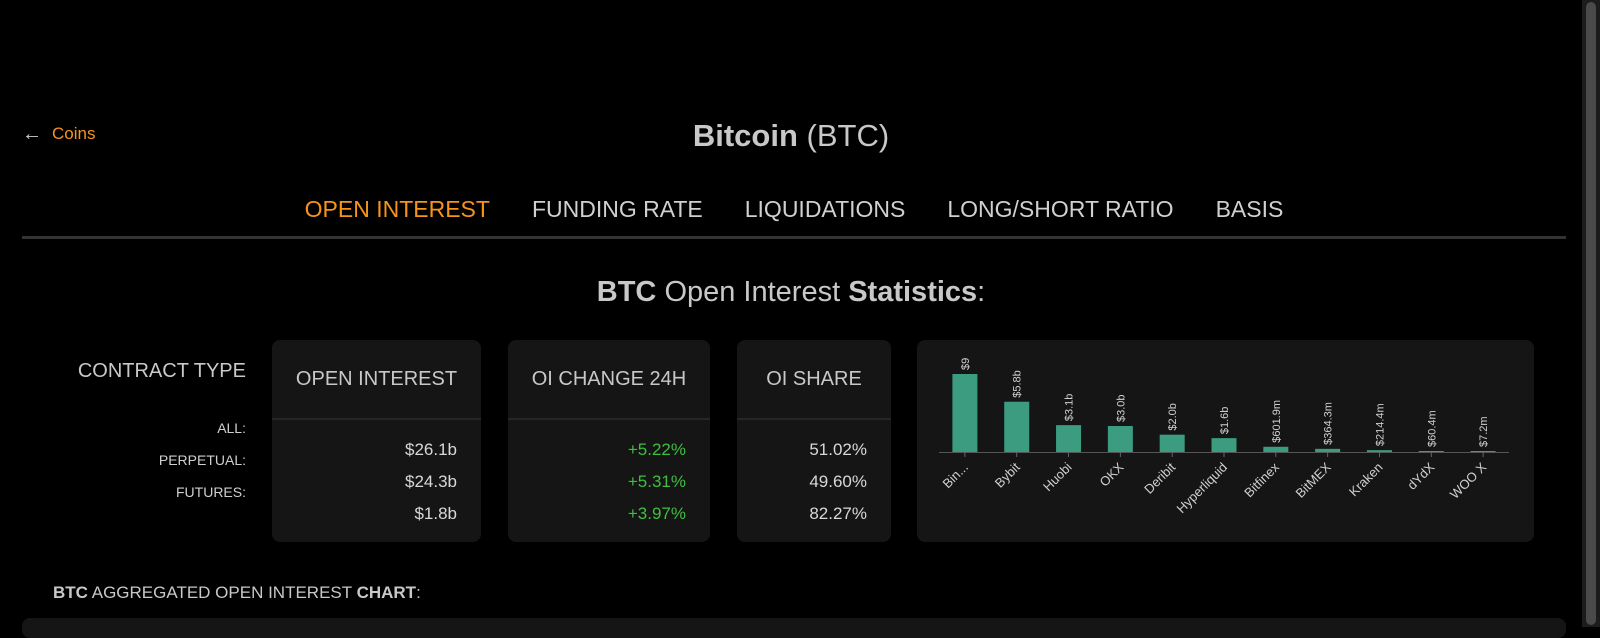 This screenshot has width=1600, height=638. What do you see at coordinates (221, 592) in the screenshot?
I see `aggregated-chart-middle: AGGREGATED OPEN INTEREST` at bounding box center [221, 592].